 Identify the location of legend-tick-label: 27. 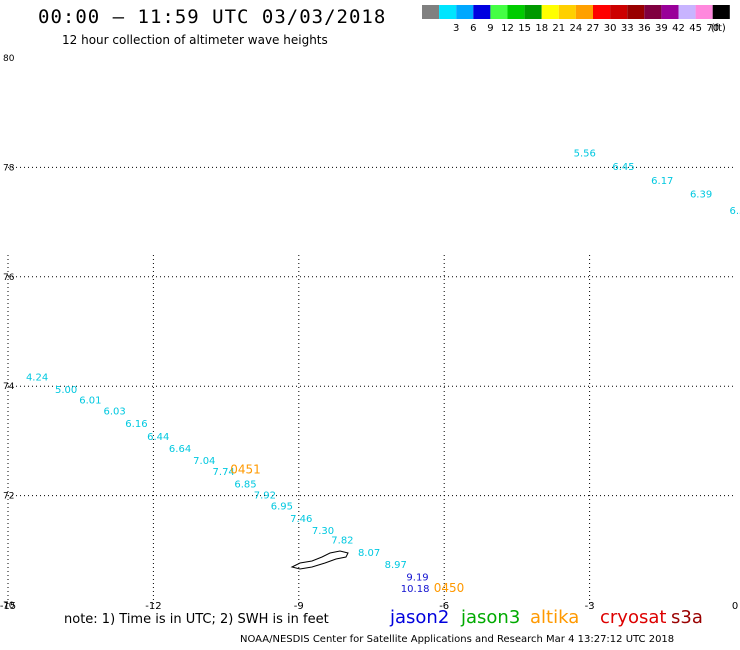
(593, 28).